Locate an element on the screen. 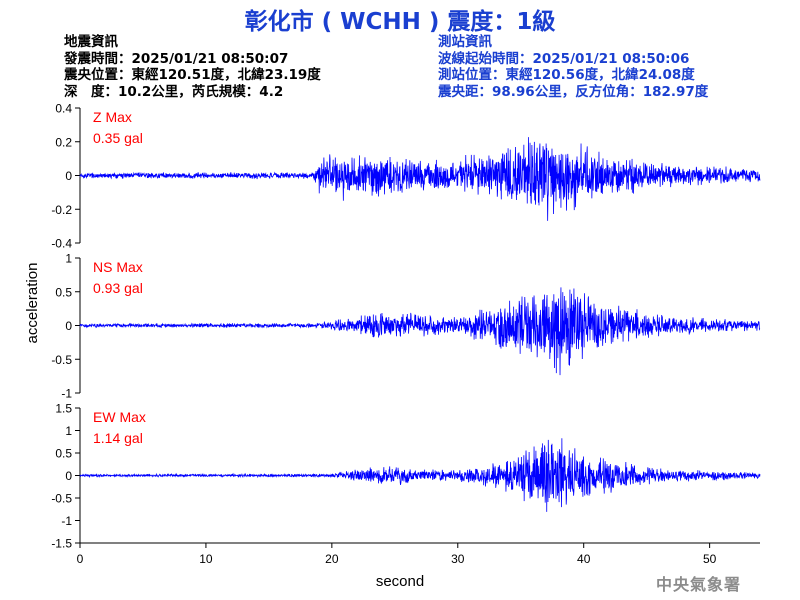 This screenshot has height=600, width=800. waveform-trace-z is located at coordinates (420, 179).